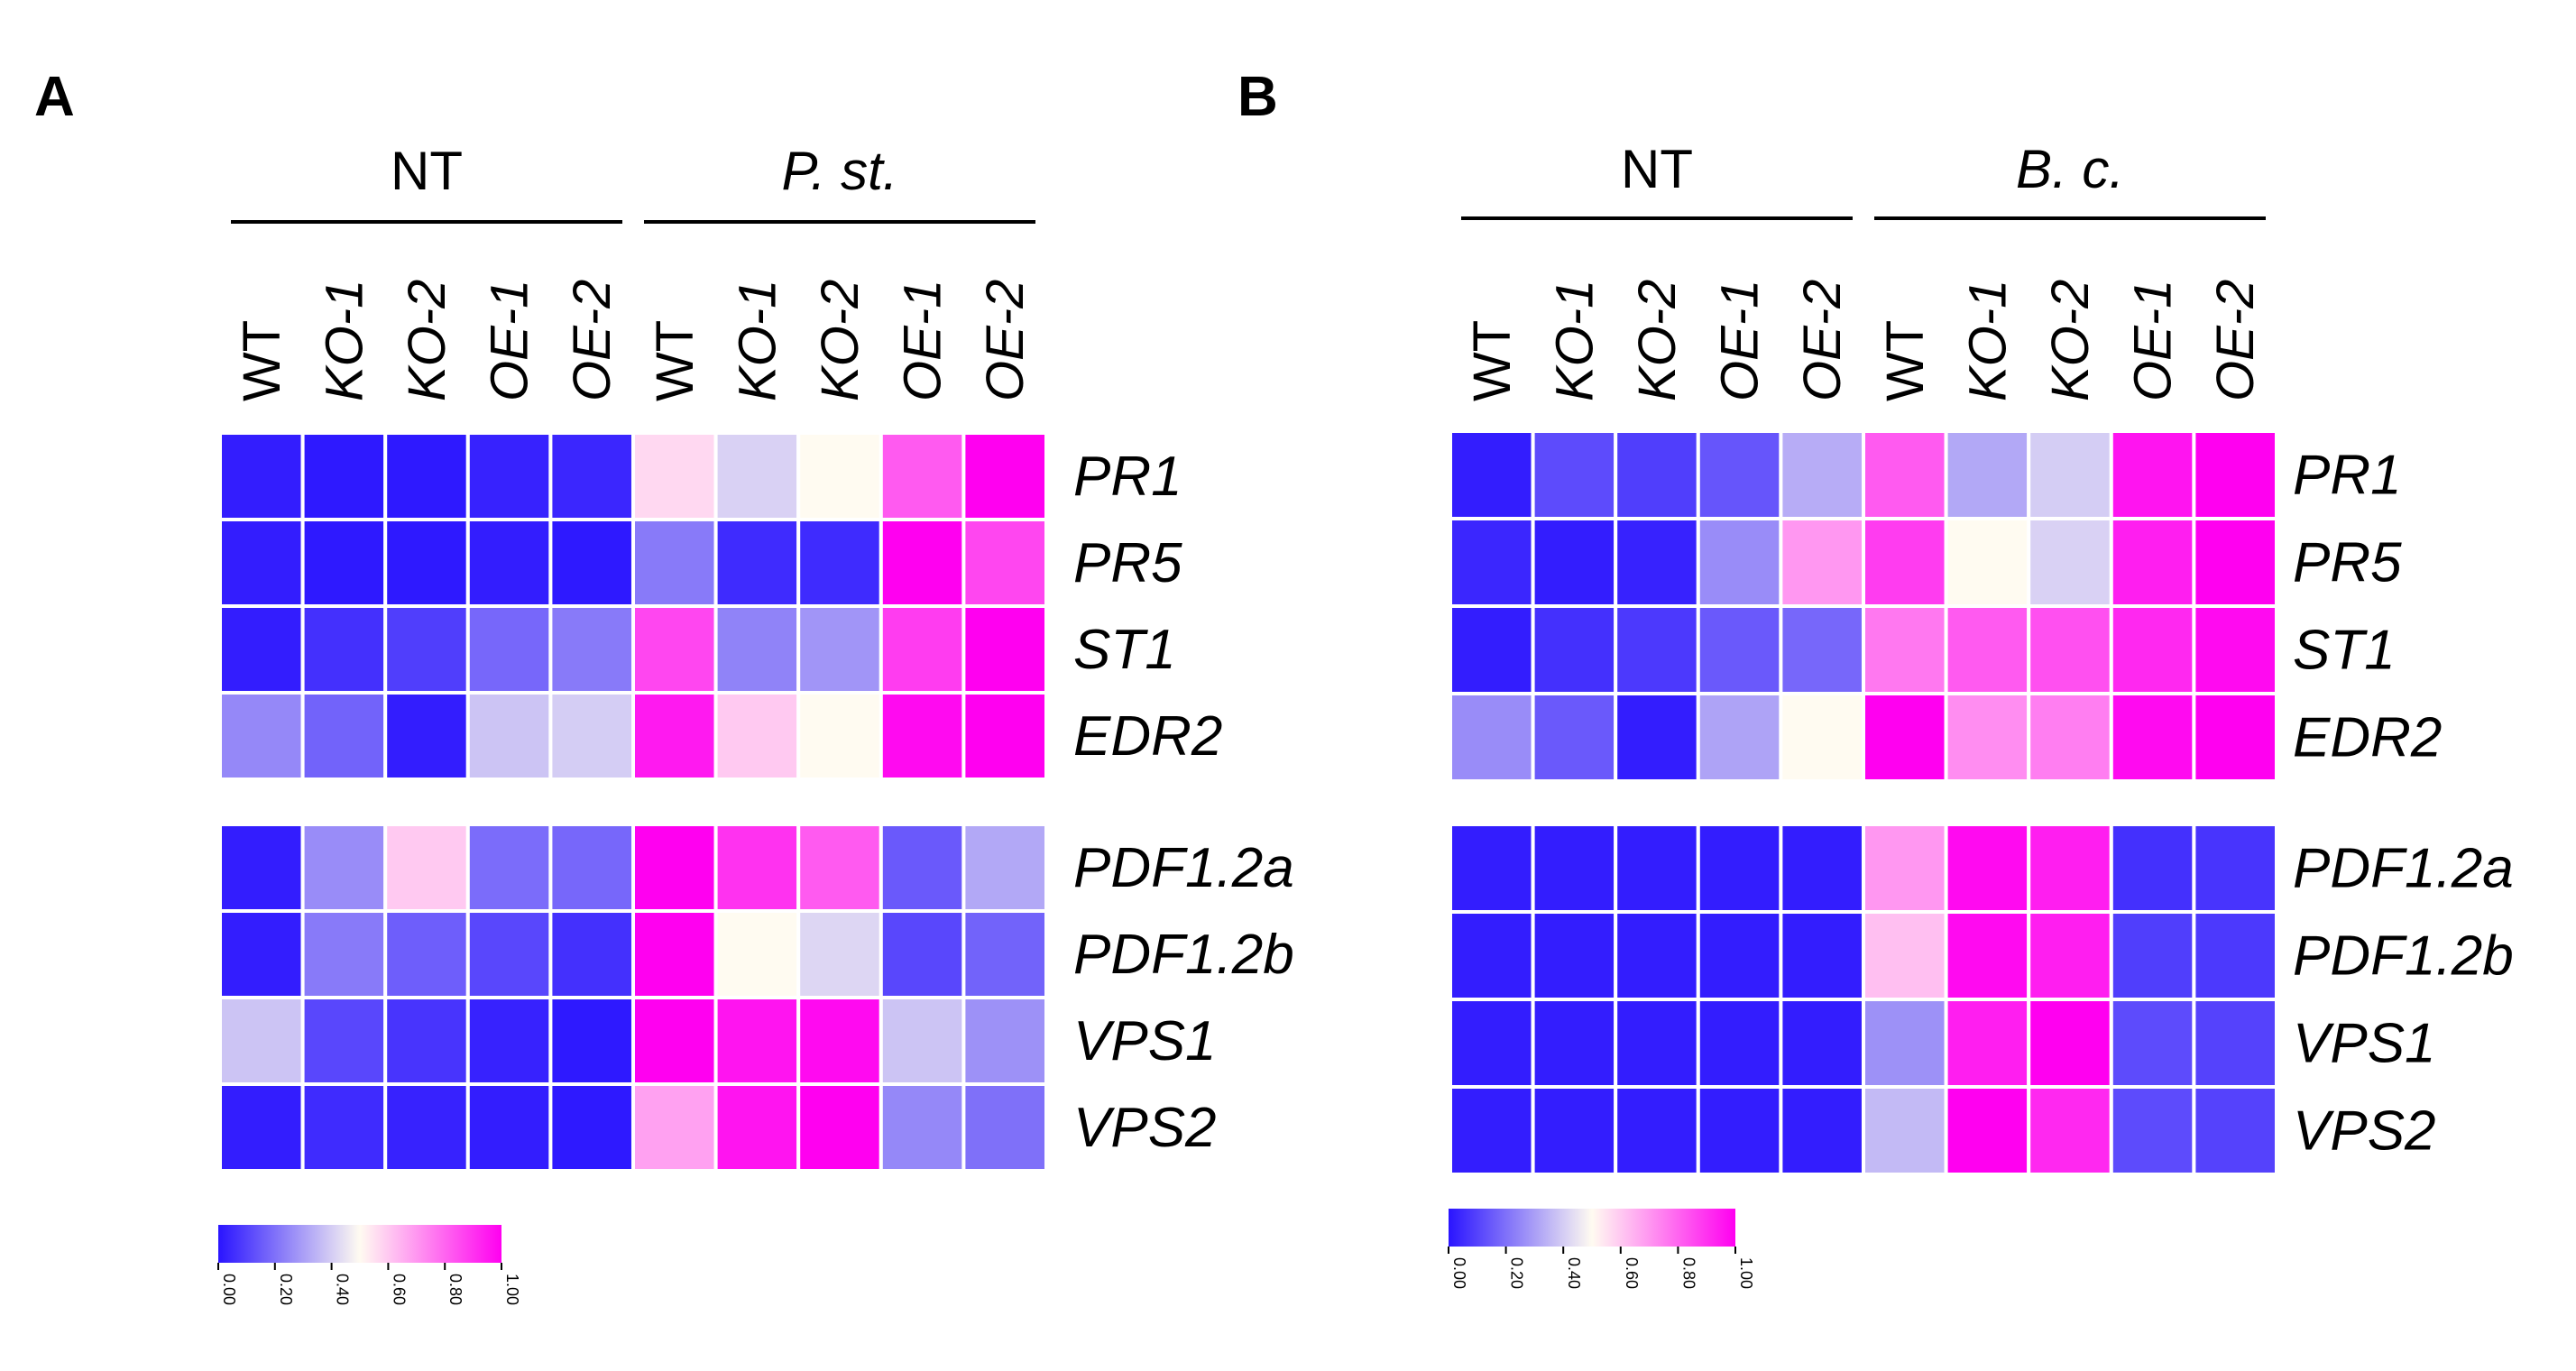 This screenshot has height=1371, width=2576. I want to click on column-label: KO-2, so click(2070, 340).